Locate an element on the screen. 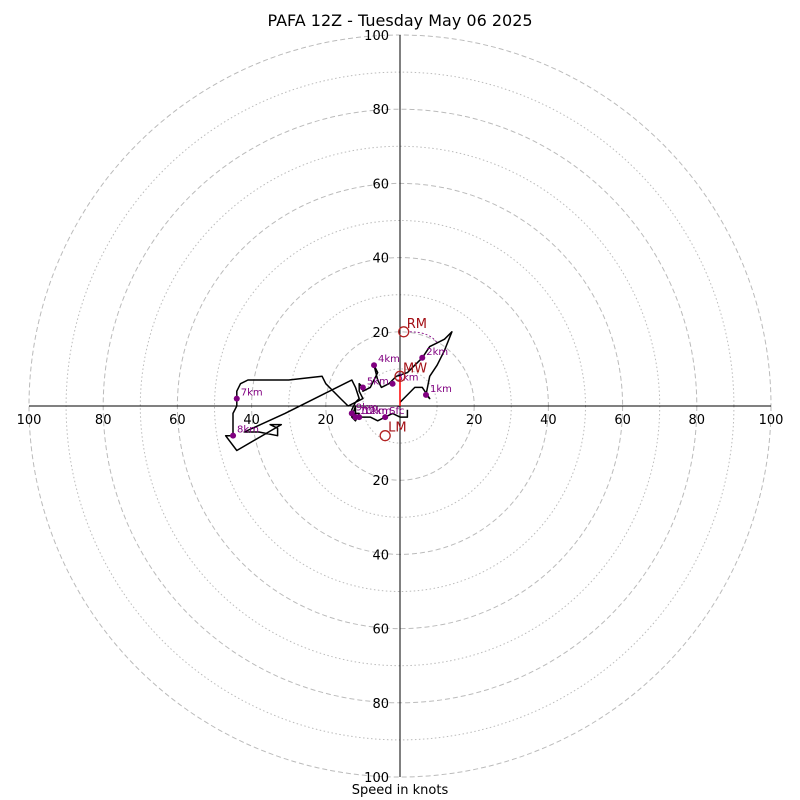 The image size is (800, 800). storm-motion: RM MW LM is located at coordinates (408, 379).